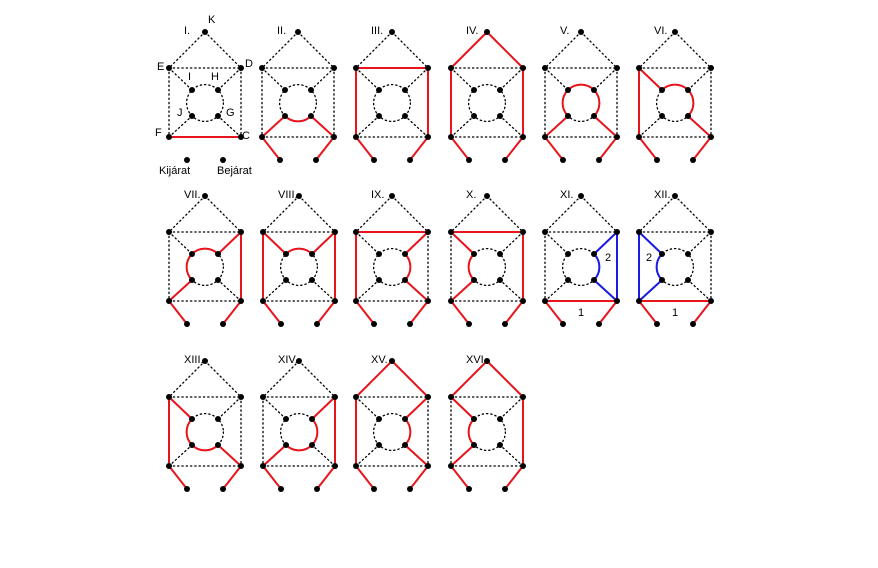 This screenshot has width=878, height=568. What do you see at coordinates (192, 195) in the screenshot?
I see `panel-label: VII.` at bounding box center [192, 195].